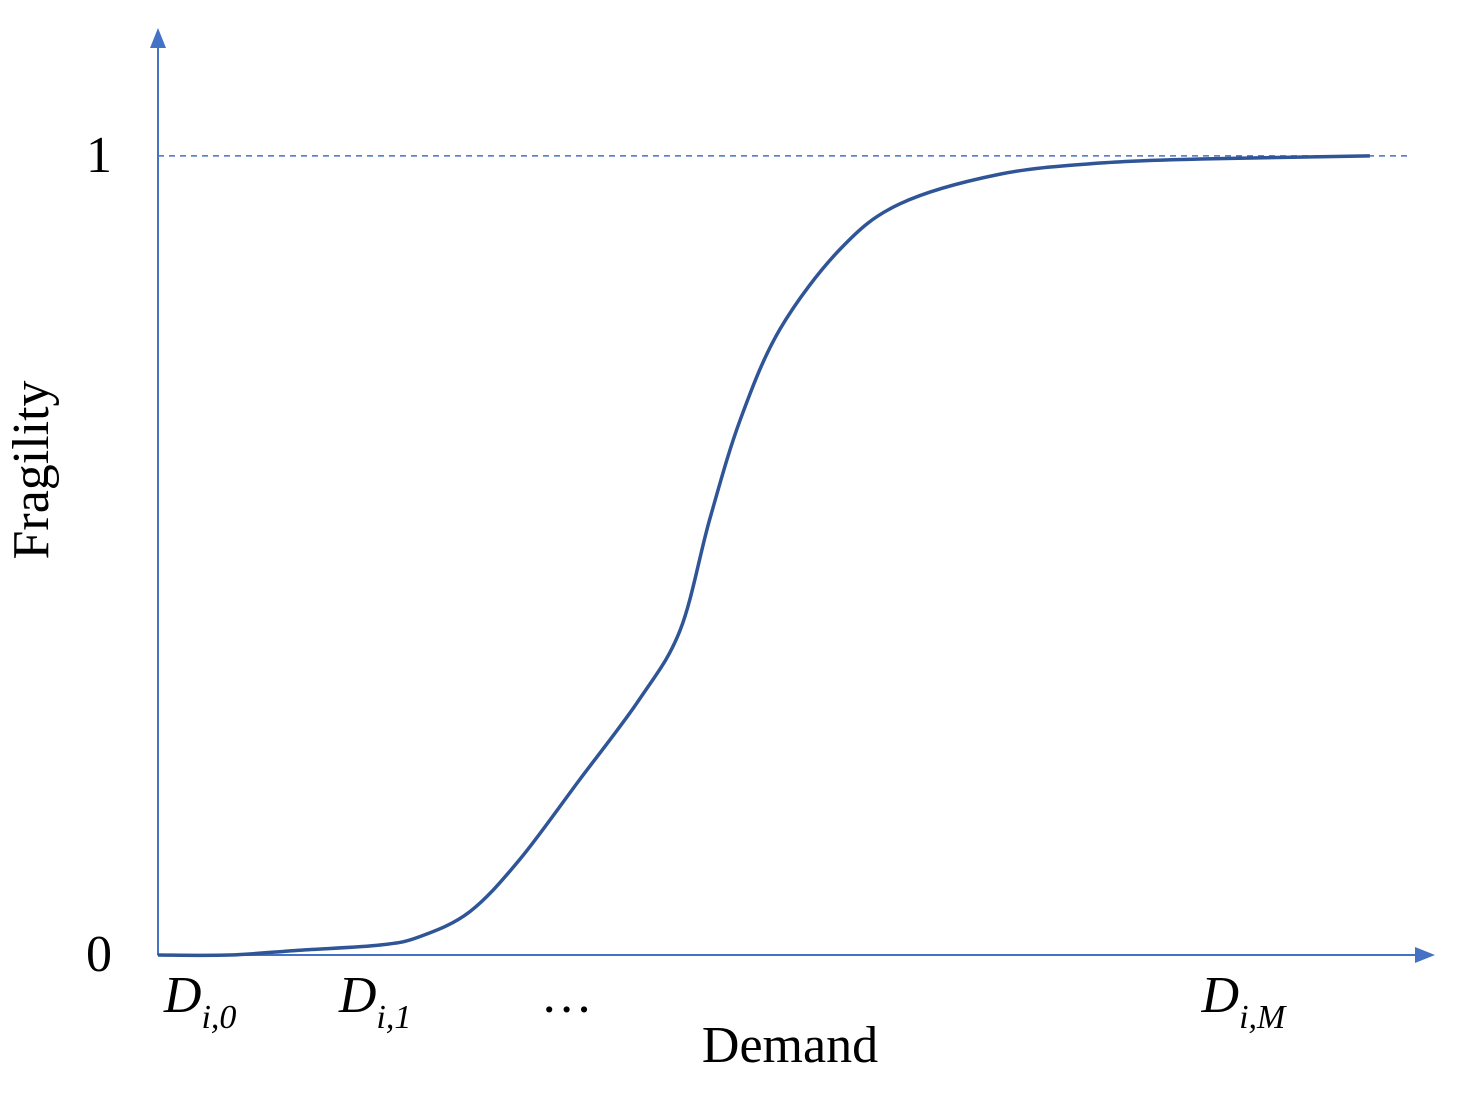  I want to click on y-axis-arrow, so click(158, 38).